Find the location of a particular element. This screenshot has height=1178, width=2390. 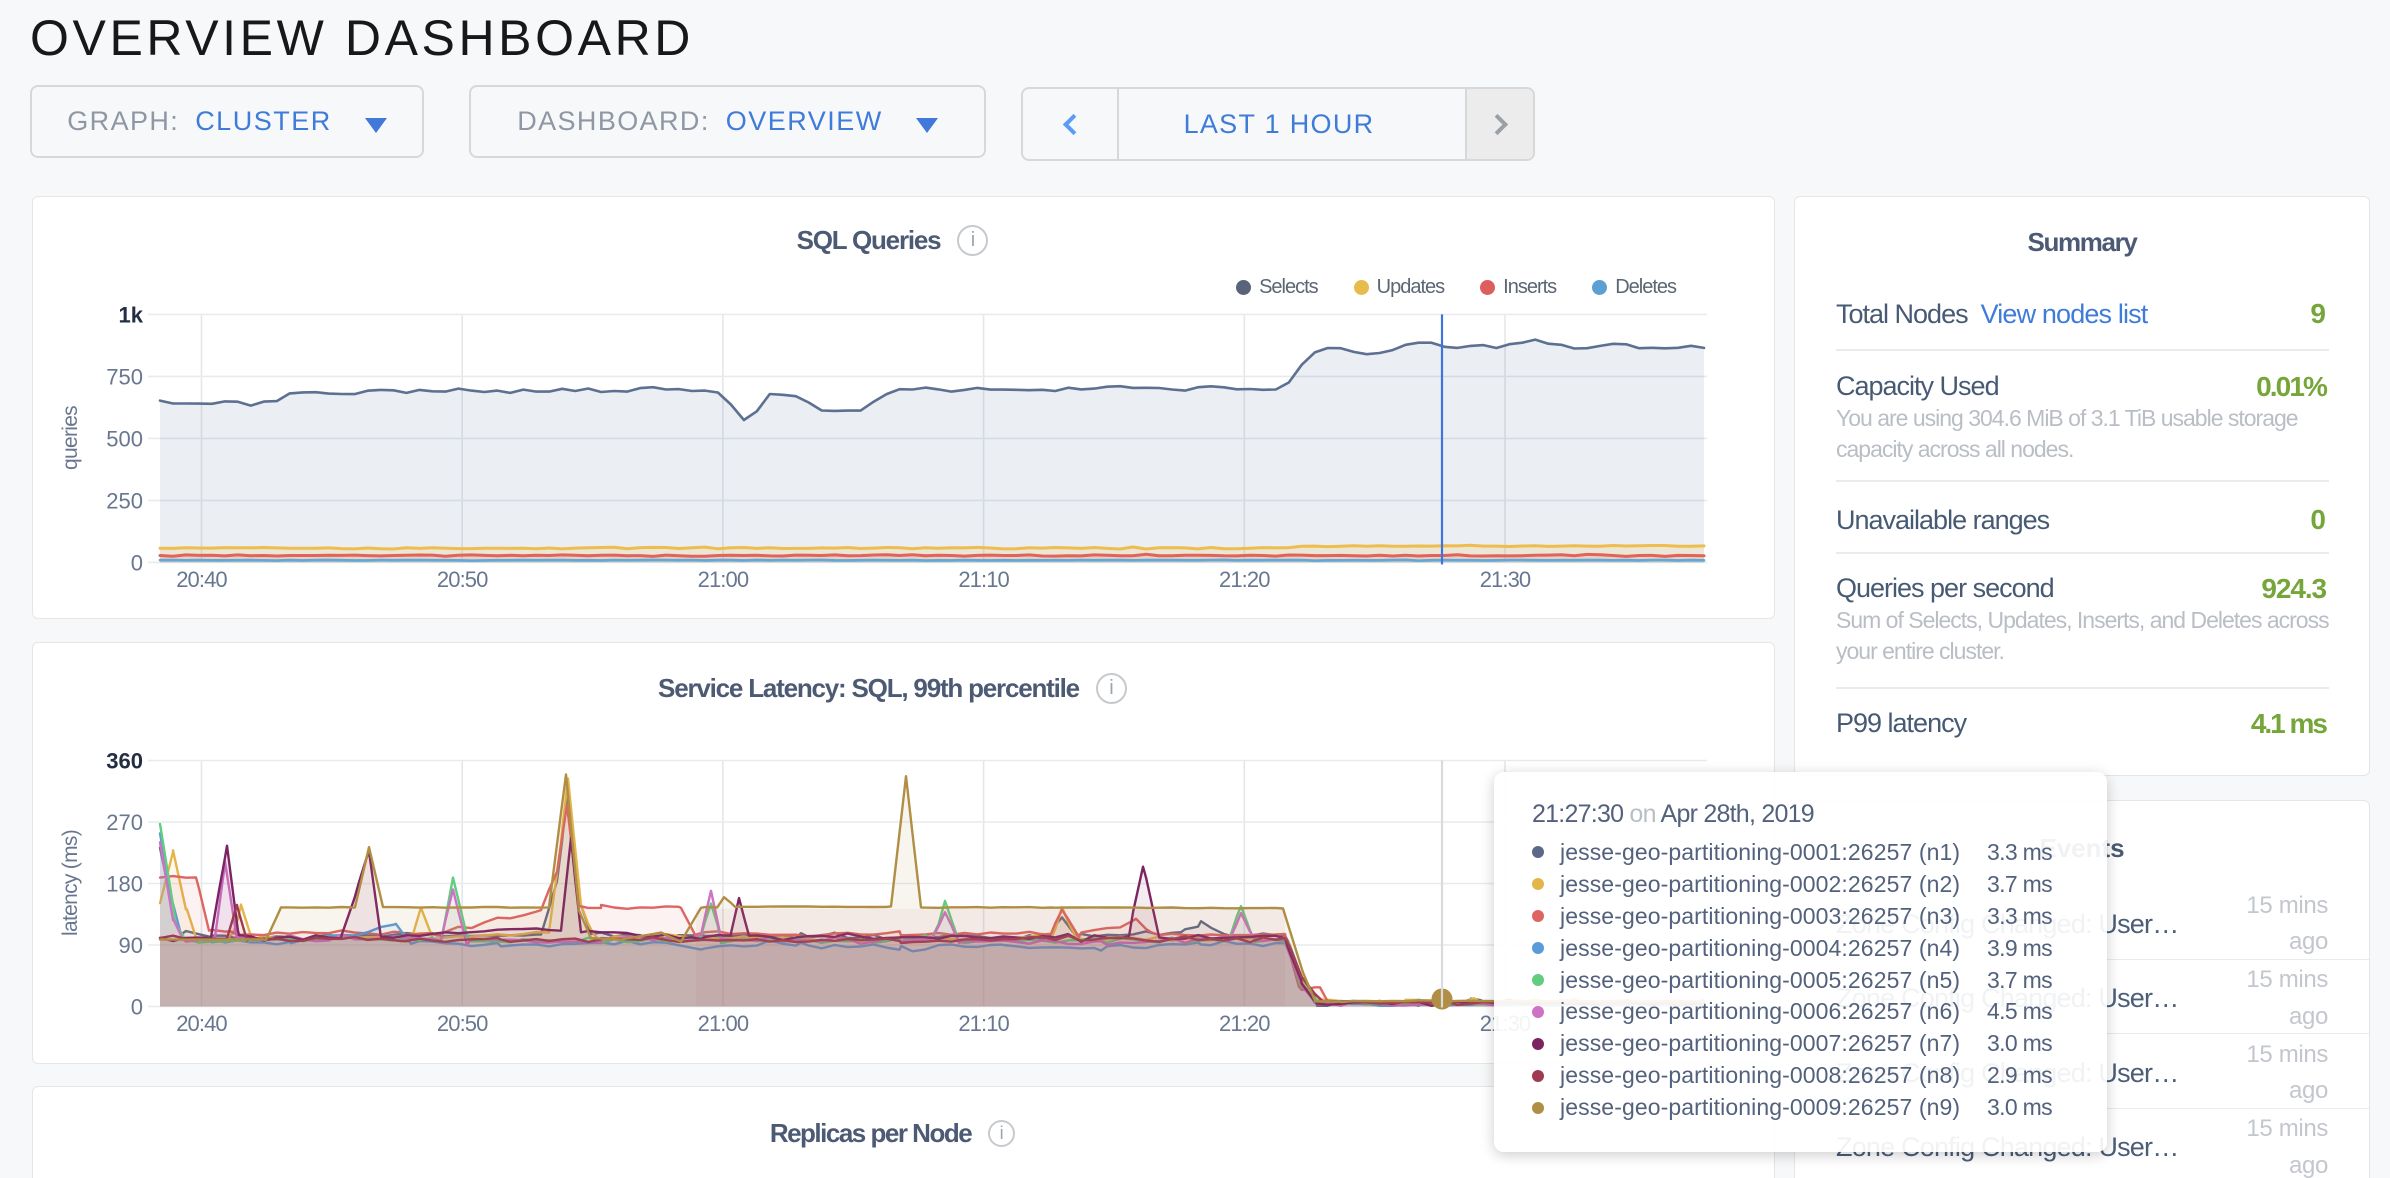

svg-text: 270 is located at coordinates (124, 822).